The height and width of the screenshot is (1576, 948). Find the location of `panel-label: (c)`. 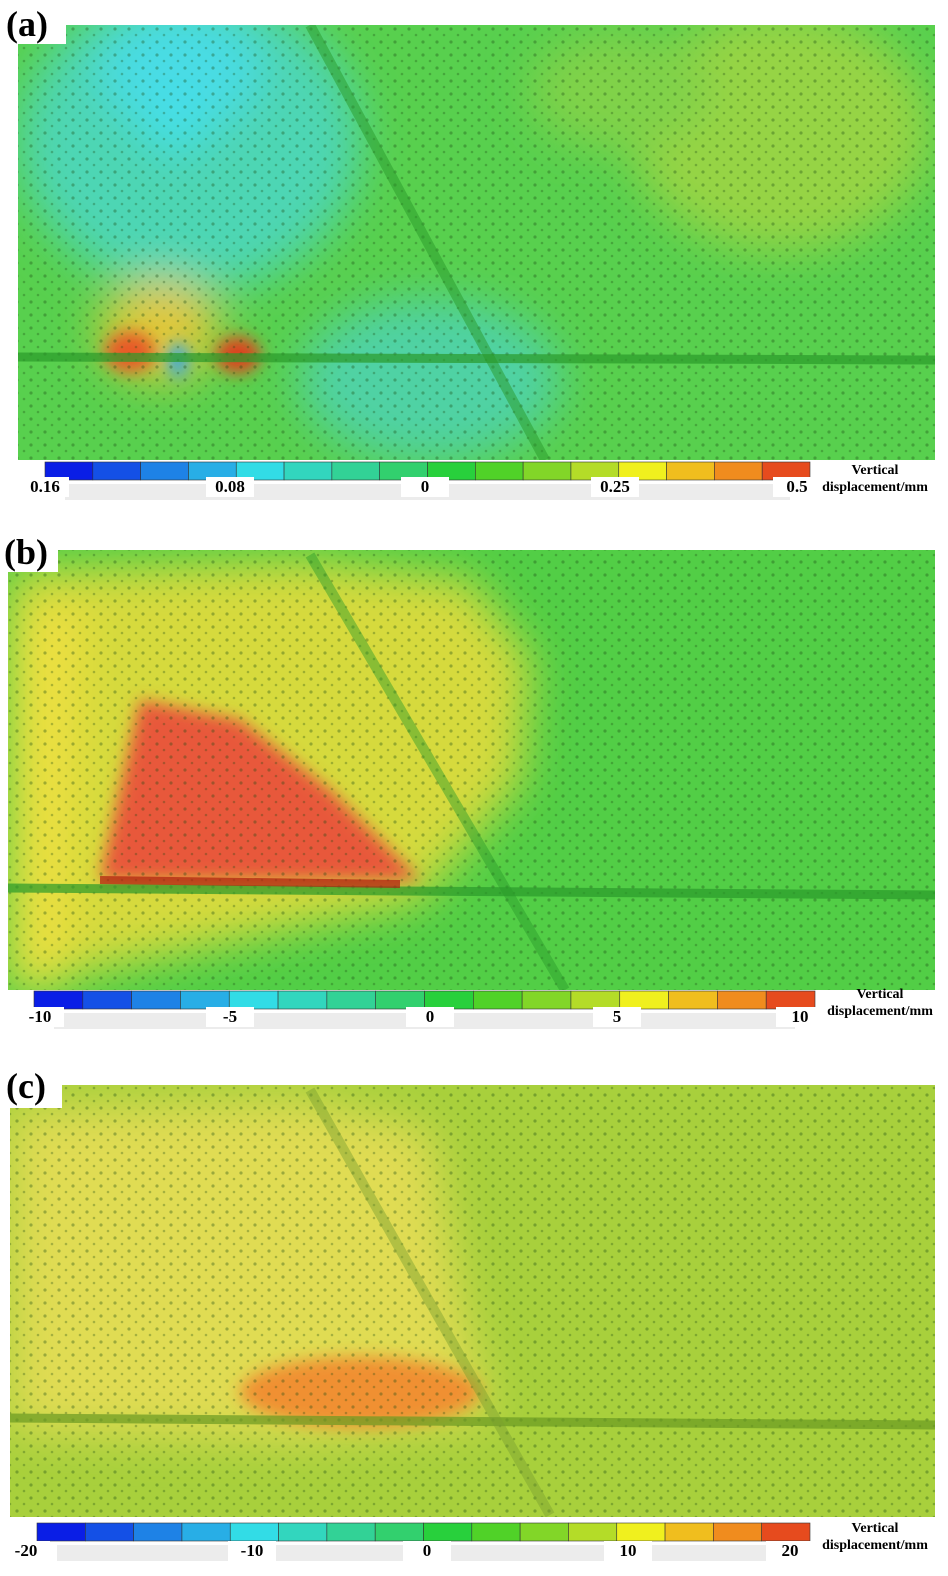

panel-label: (c) is located at coordinates (26, 1086).